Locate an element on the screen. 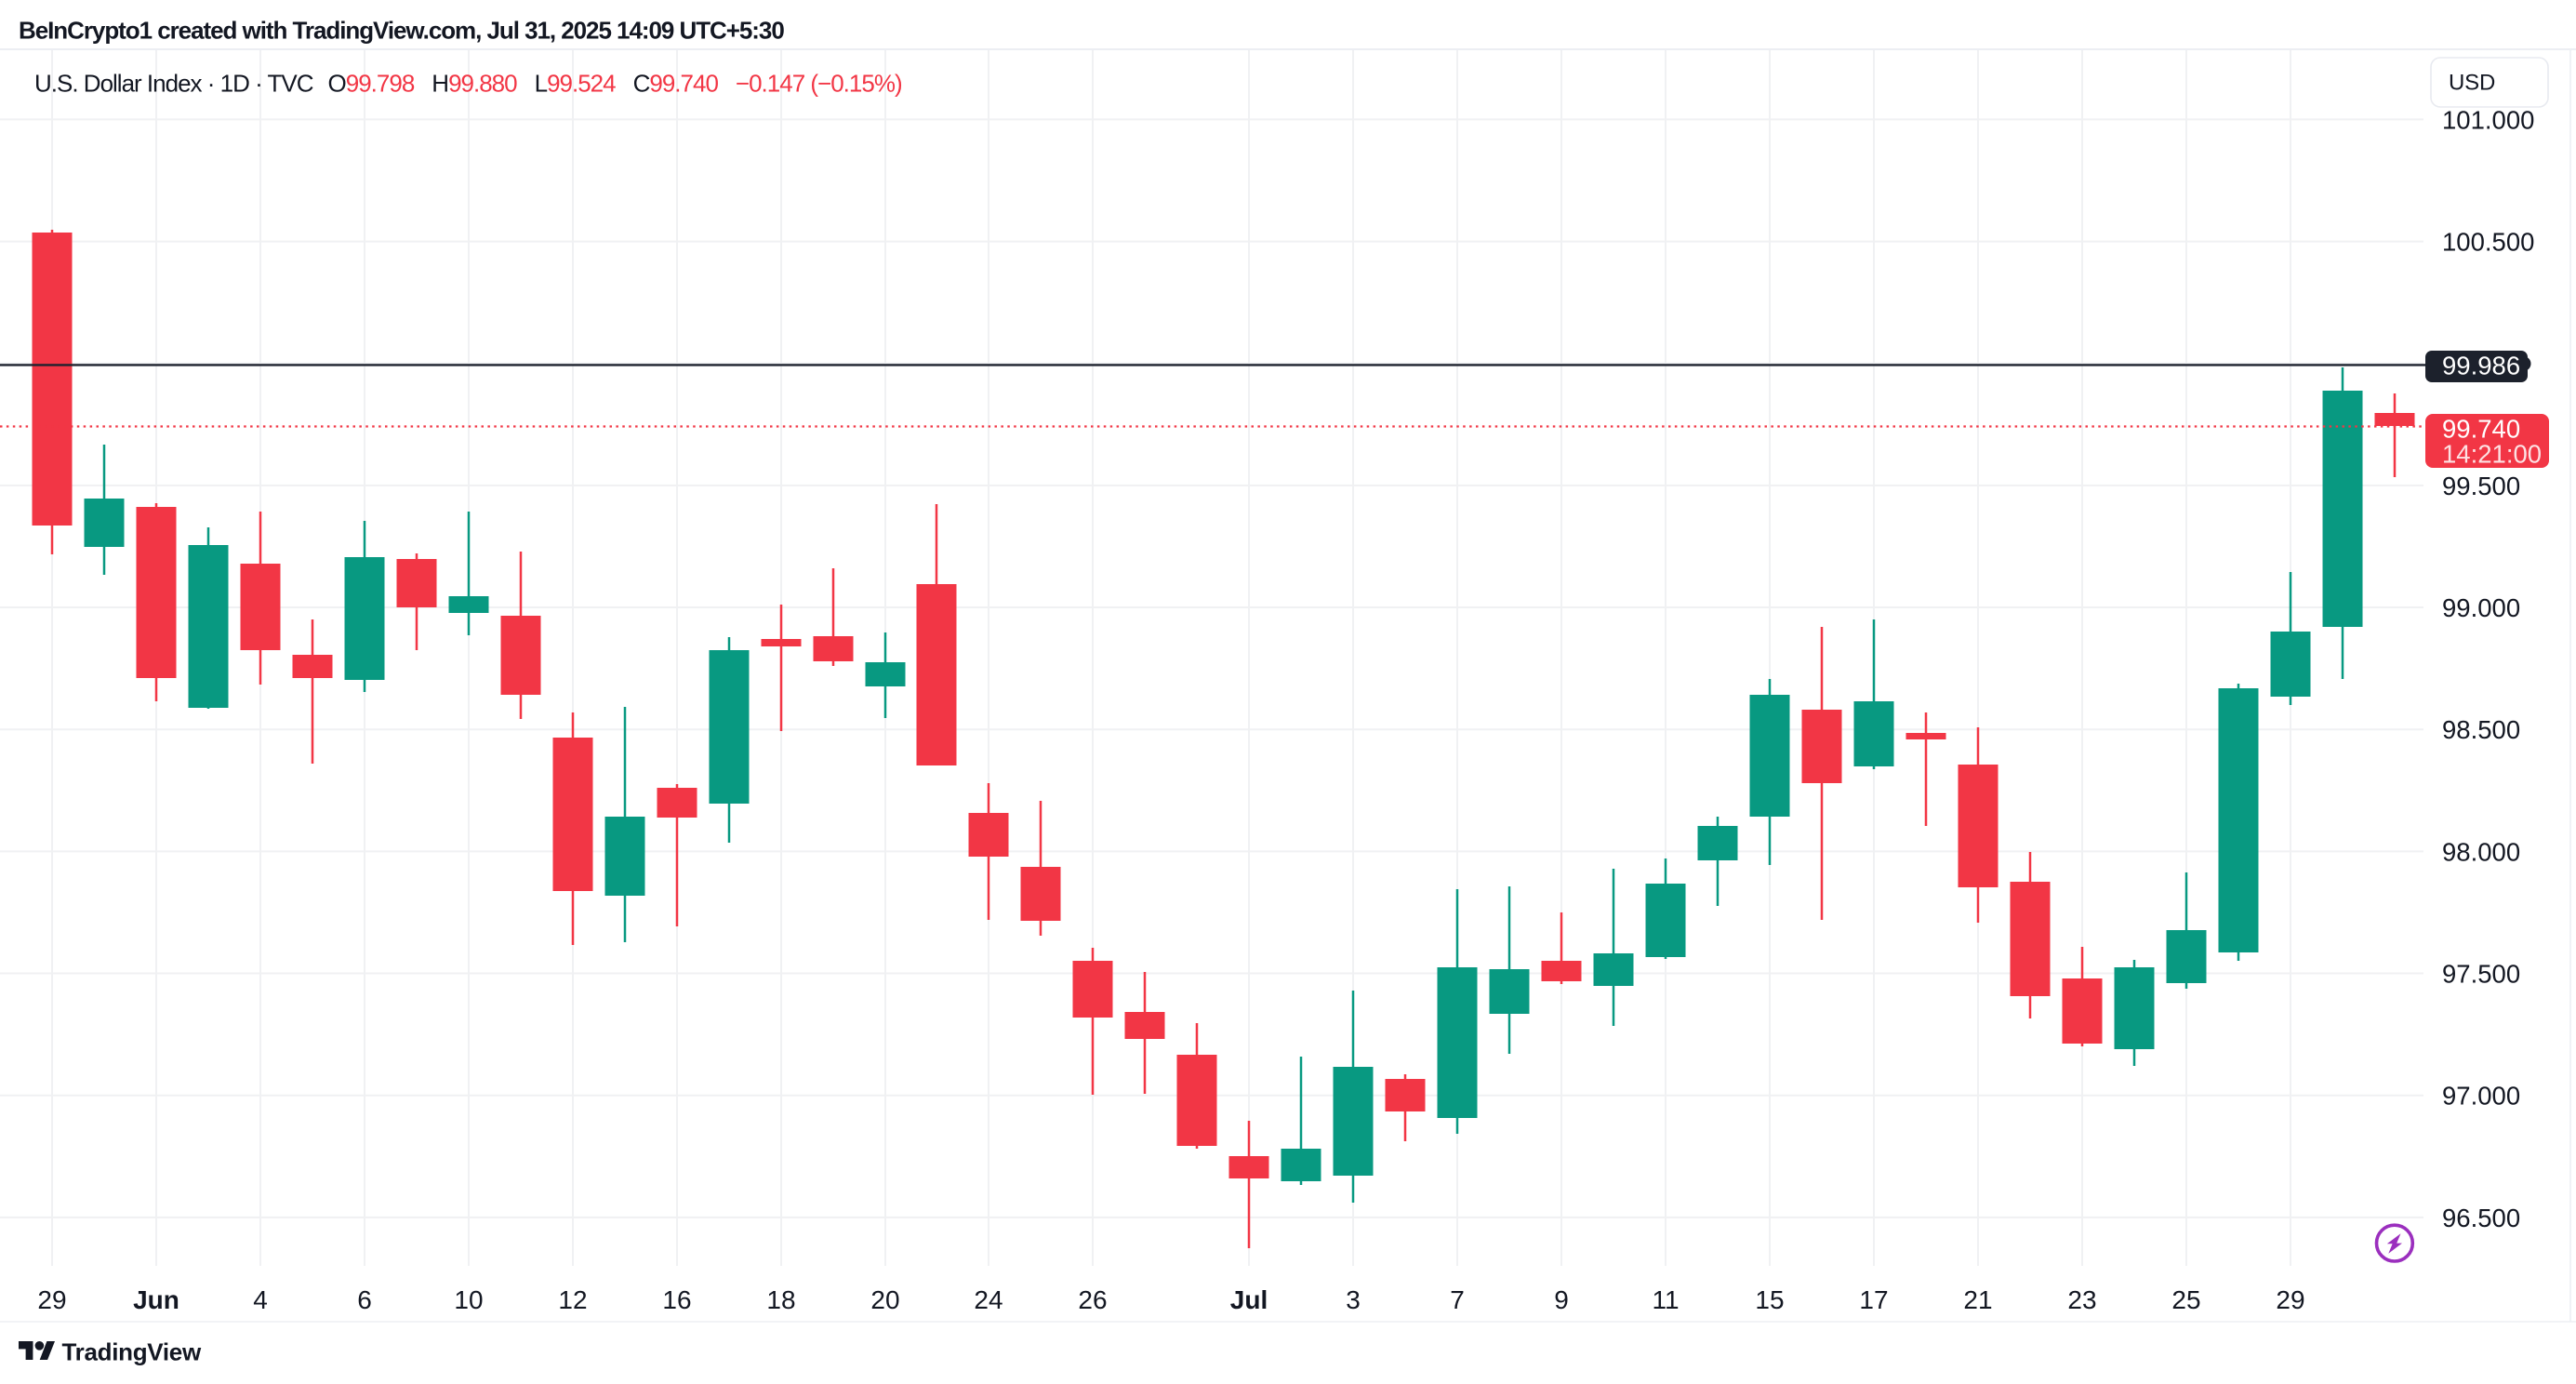  svg-text: USD is located at coordinates (2472, 83).